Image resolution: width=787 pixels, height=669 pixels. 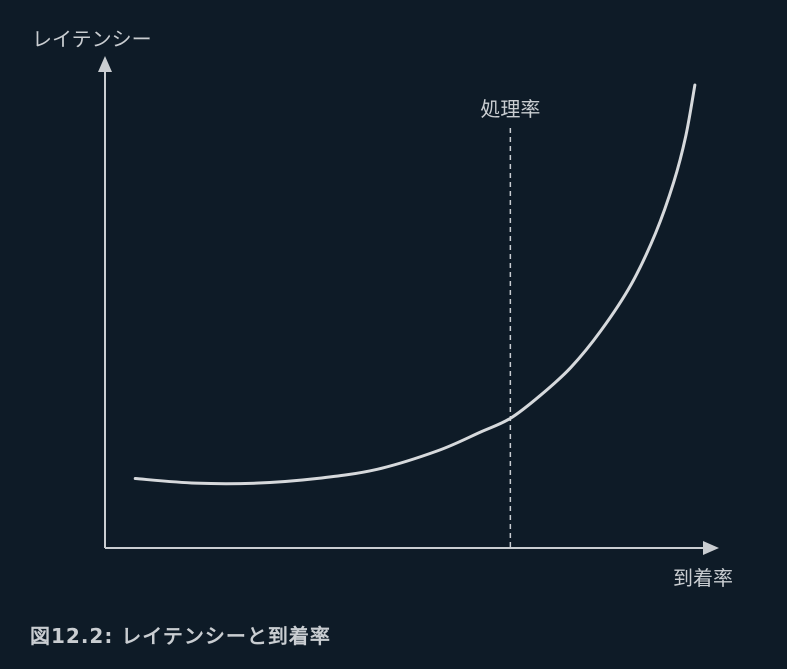 I want to click on figure-caption: 図12.2: レイテンシーと到着率, so click(x=180, y=636).